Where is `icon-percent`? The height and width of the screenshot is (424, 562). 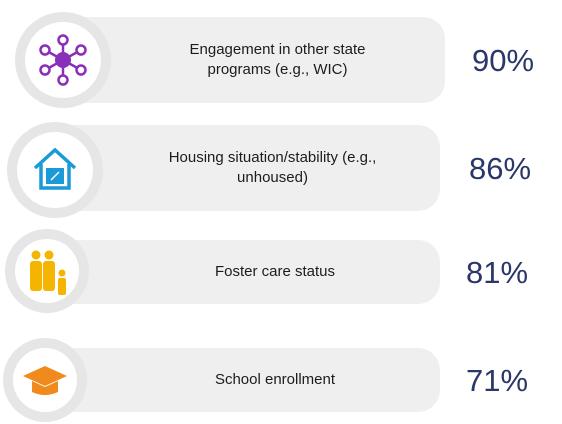 icon-percent is located at coordinates (55, 176).